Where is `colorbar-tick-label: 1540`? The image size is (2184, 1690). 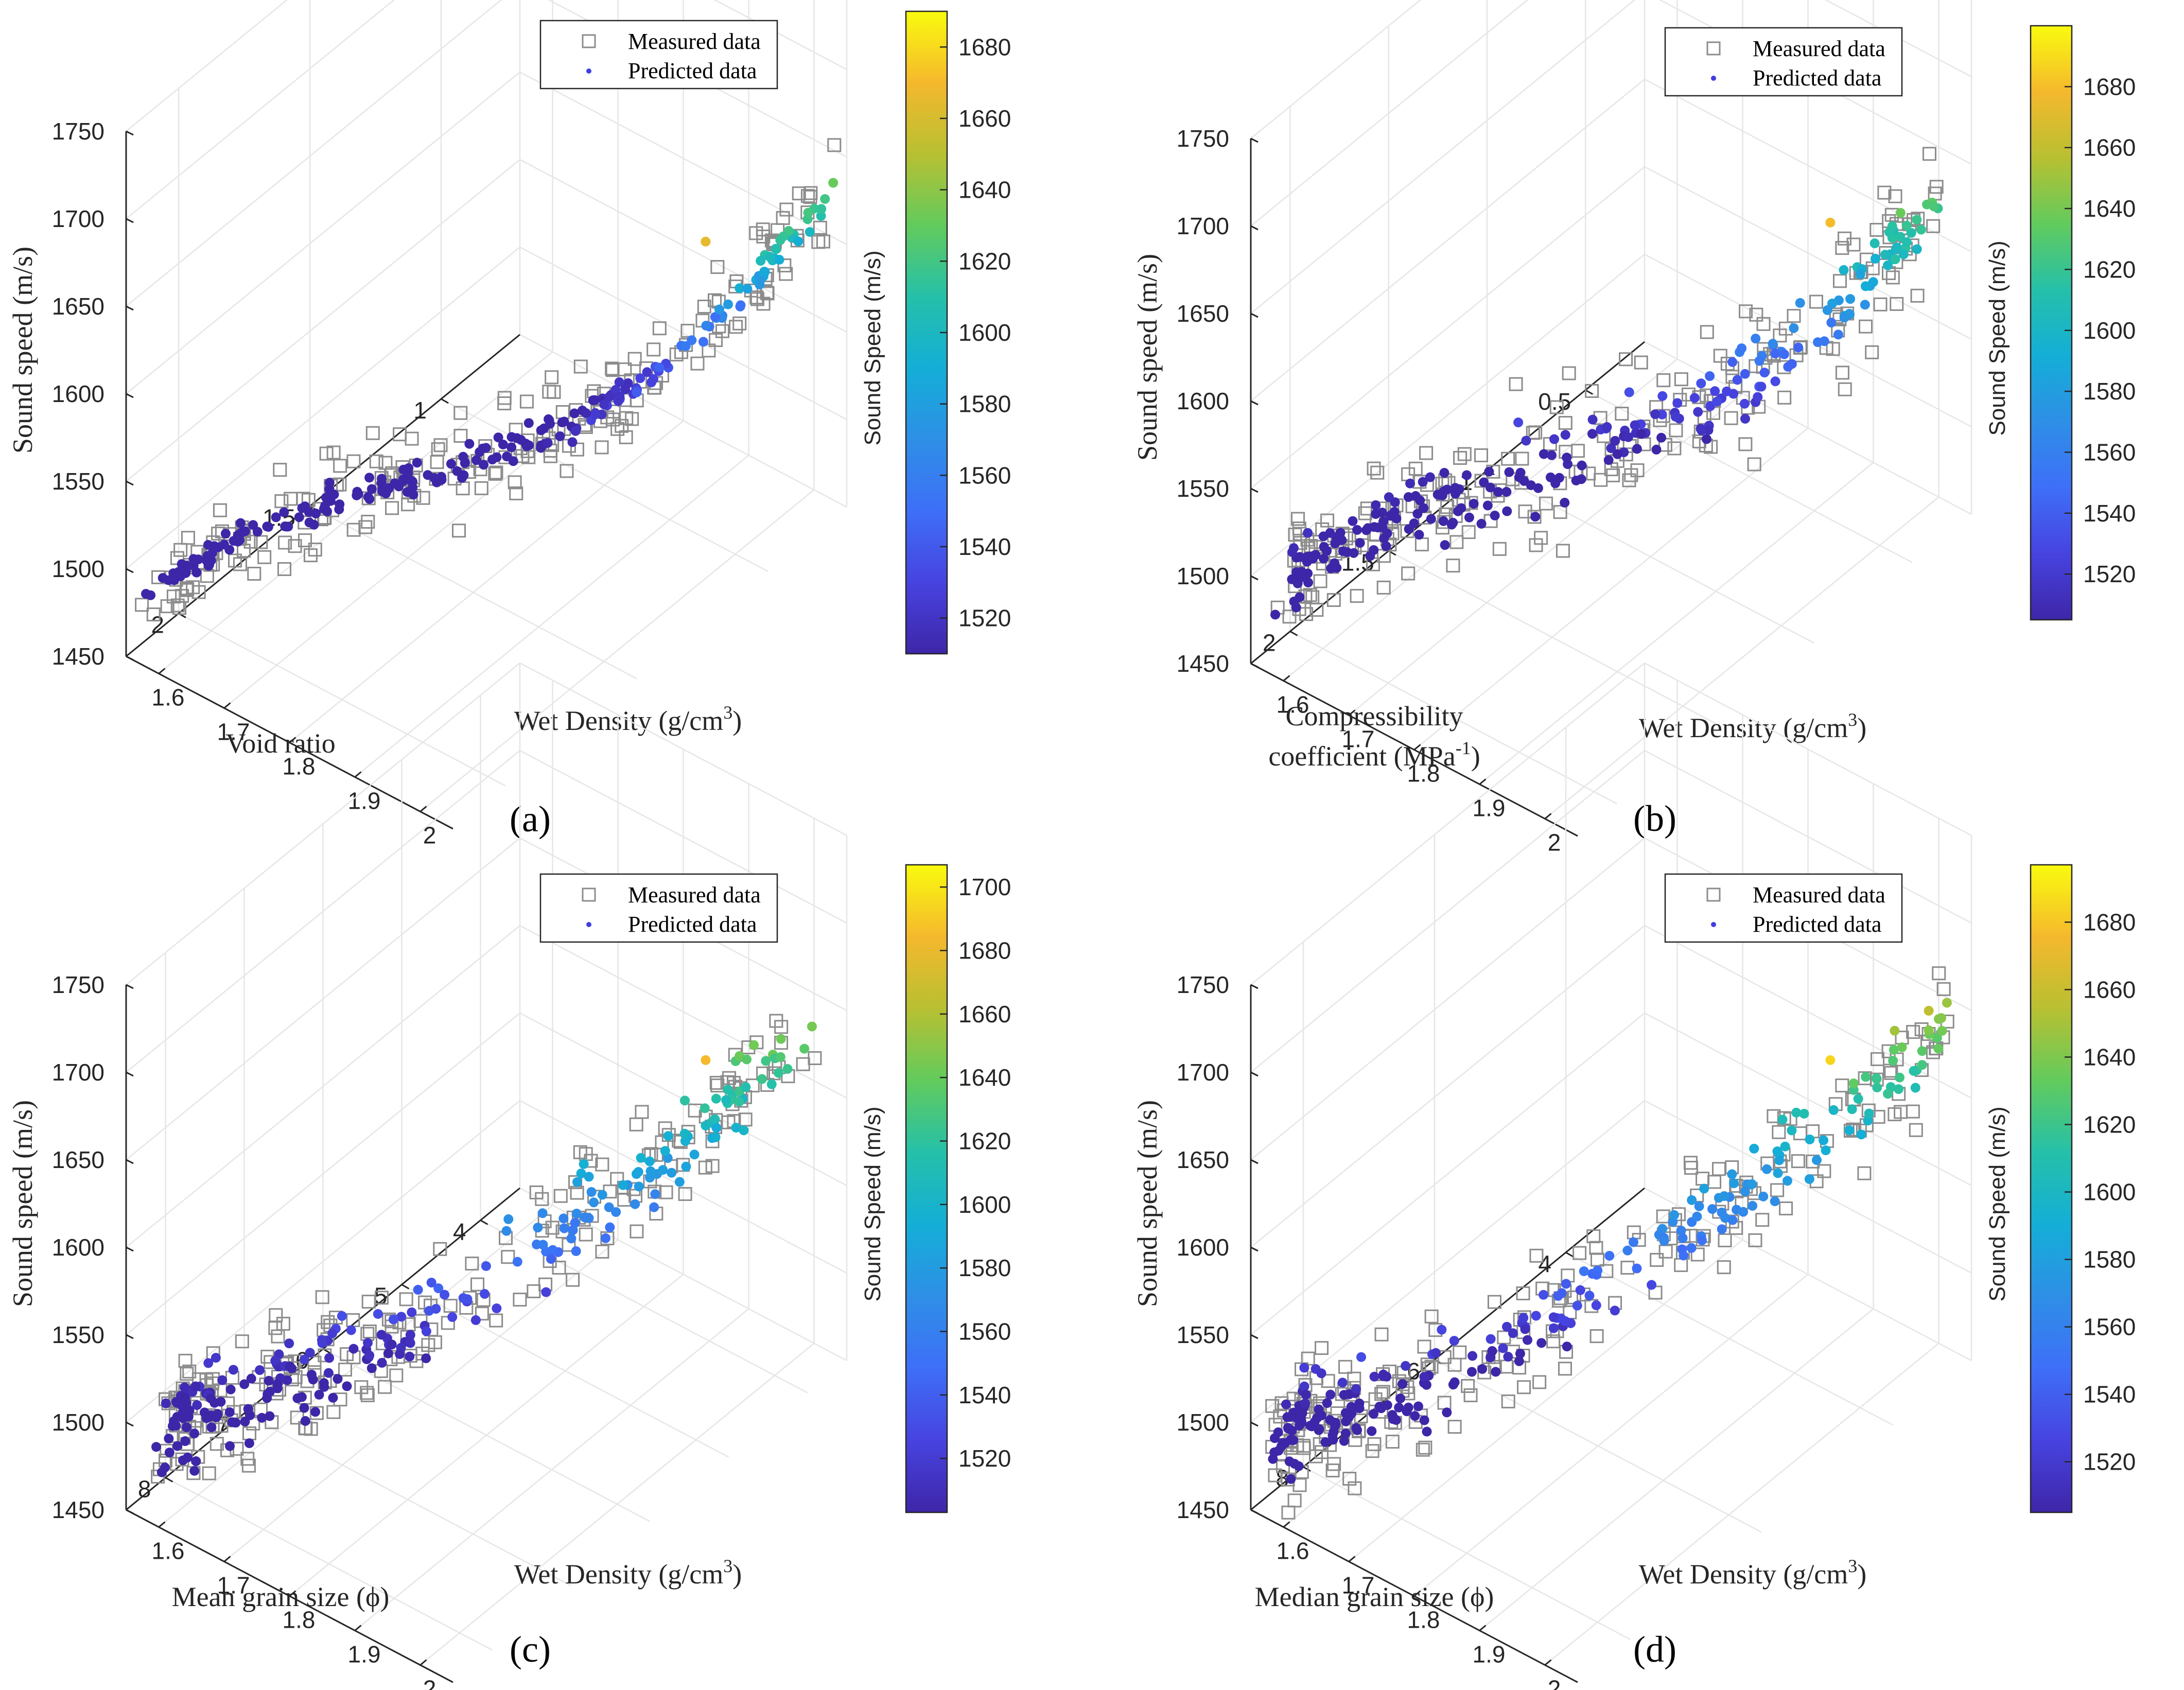 colorbar-tick-label: 1540 is located at coordinates (985, 546).